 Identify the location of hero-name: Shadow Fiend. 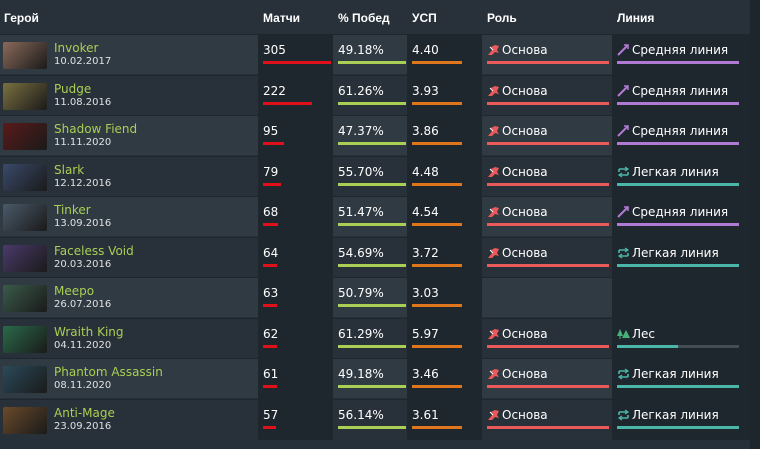
(96, 129).